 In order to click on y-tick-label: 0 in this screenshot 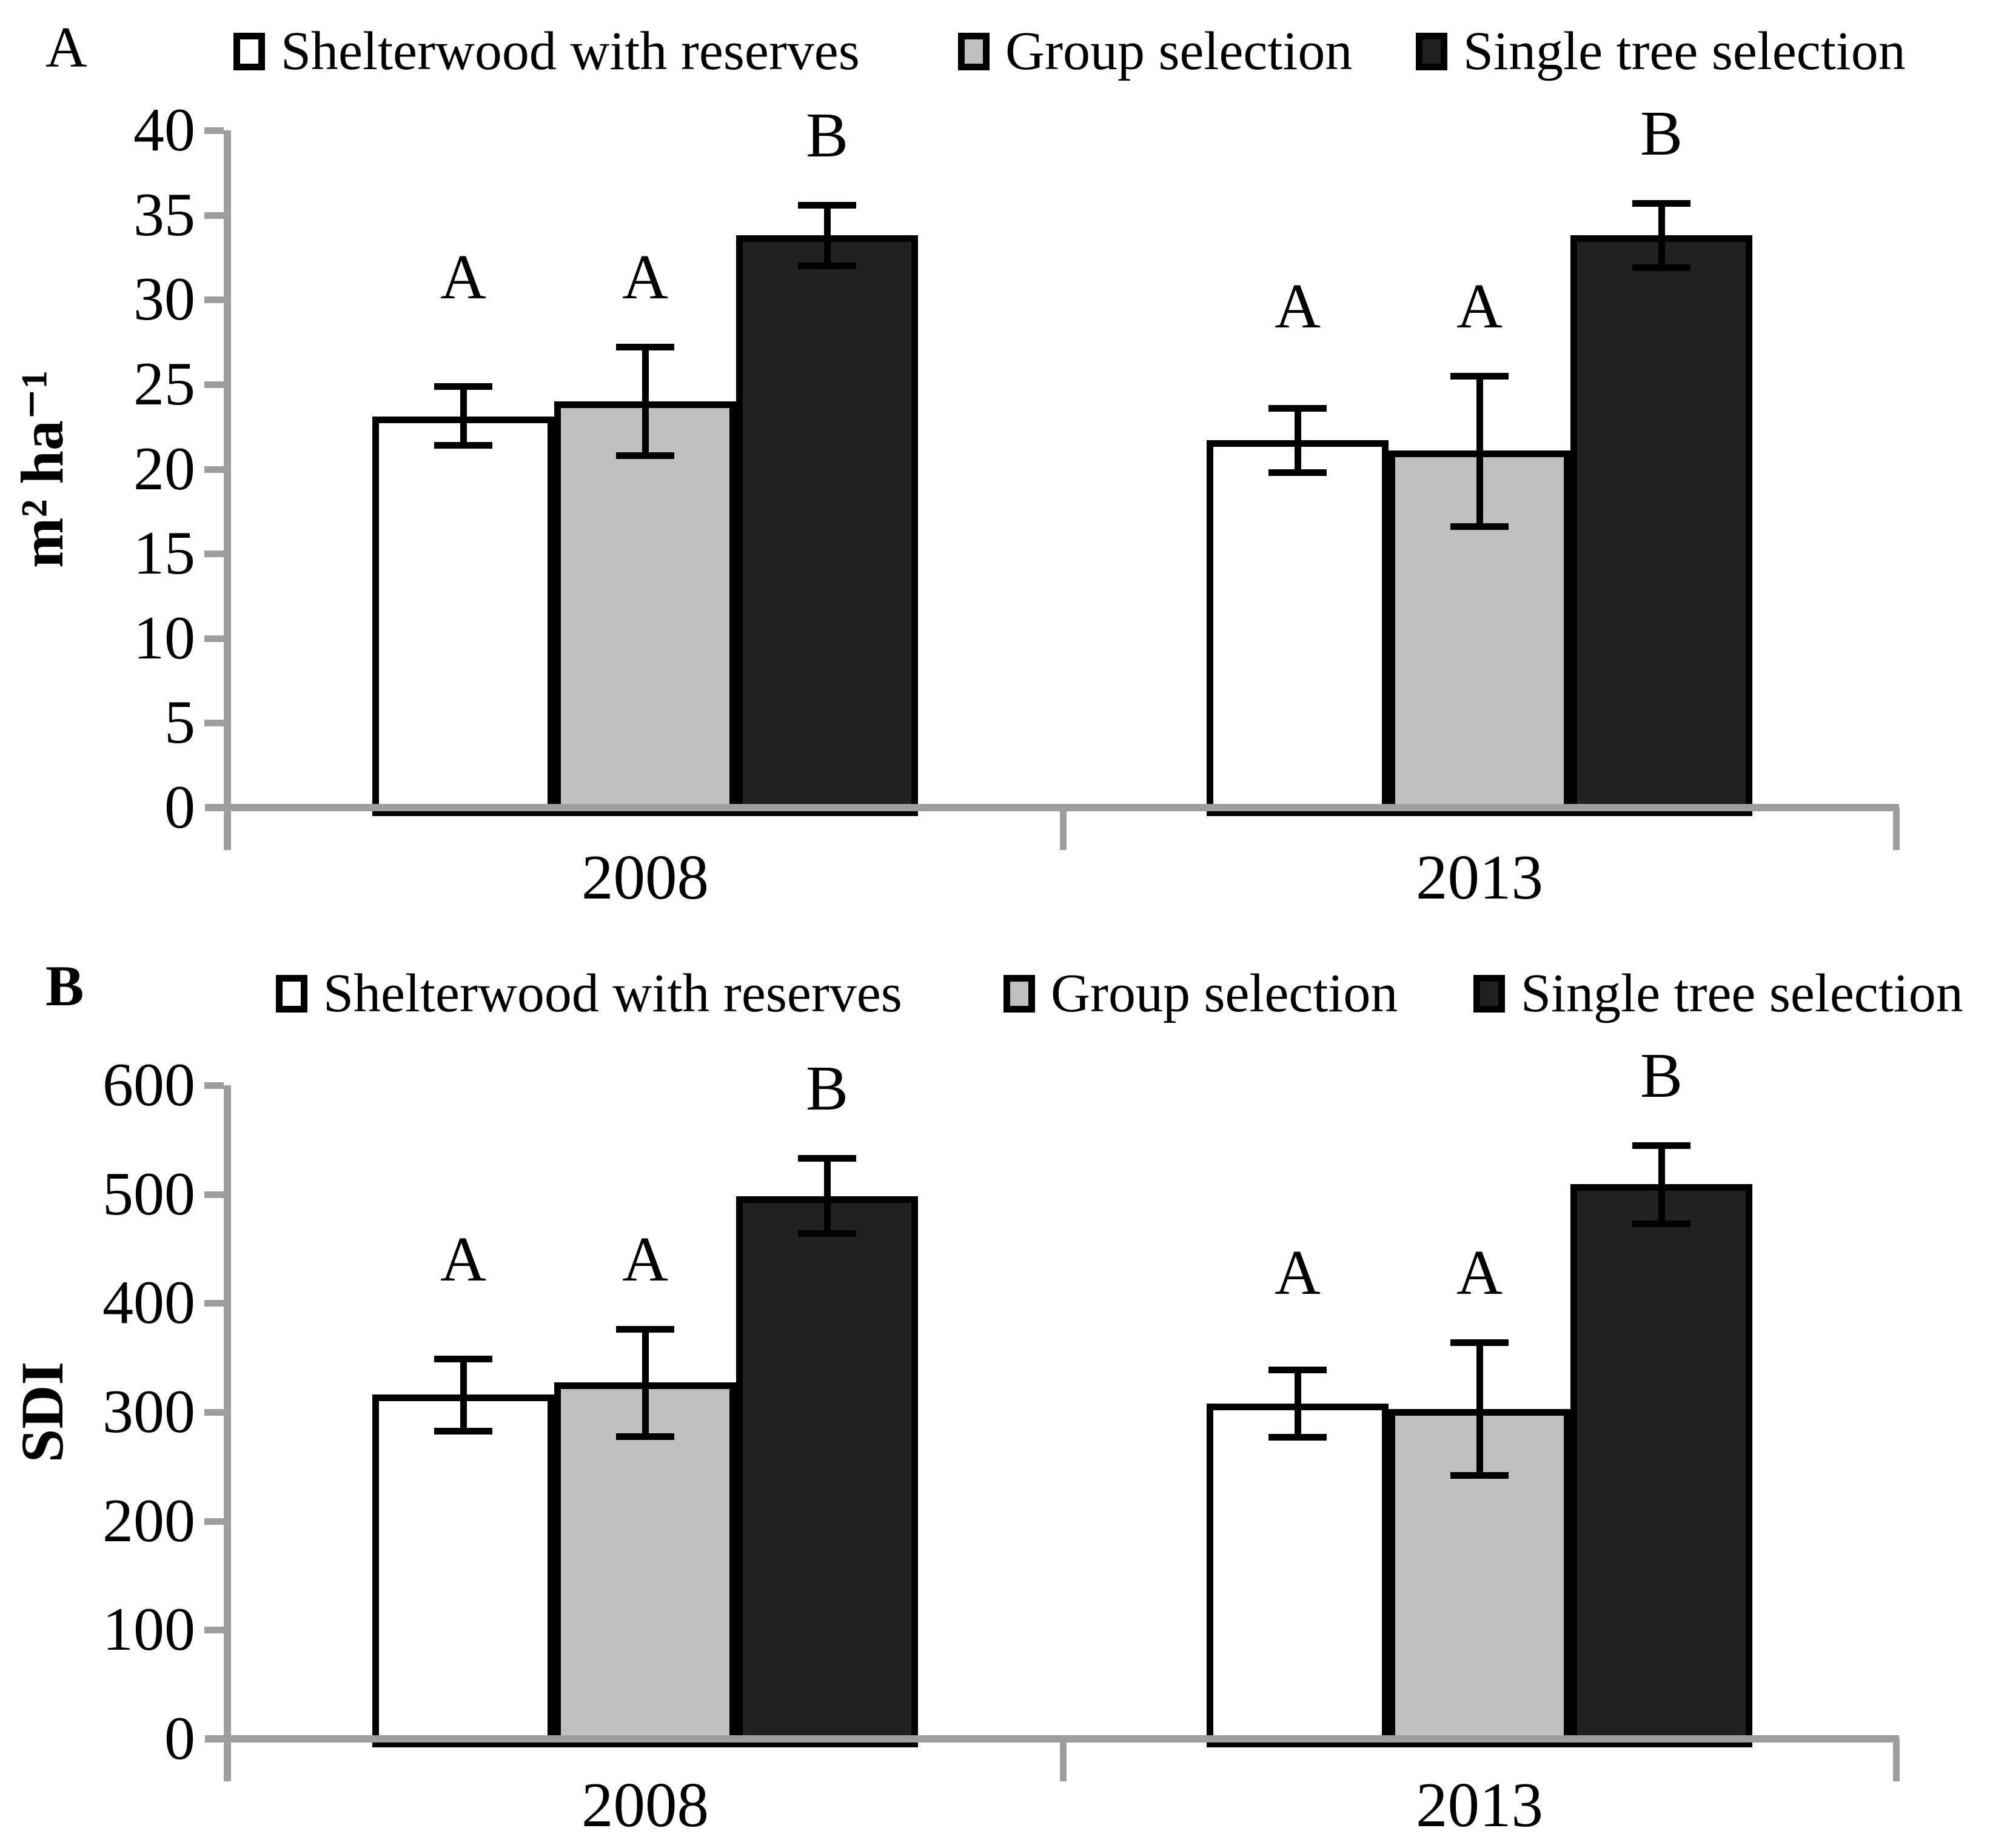, I will do `click(179, 807)`.